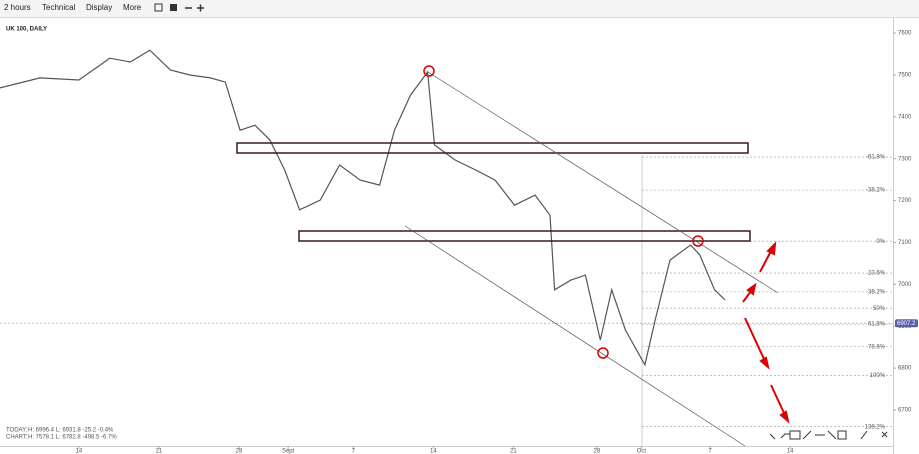  What do you see at coordinates (878, 376) in the screenshot?
I see `fib-label: 100%` at bounding box center [878, 376].